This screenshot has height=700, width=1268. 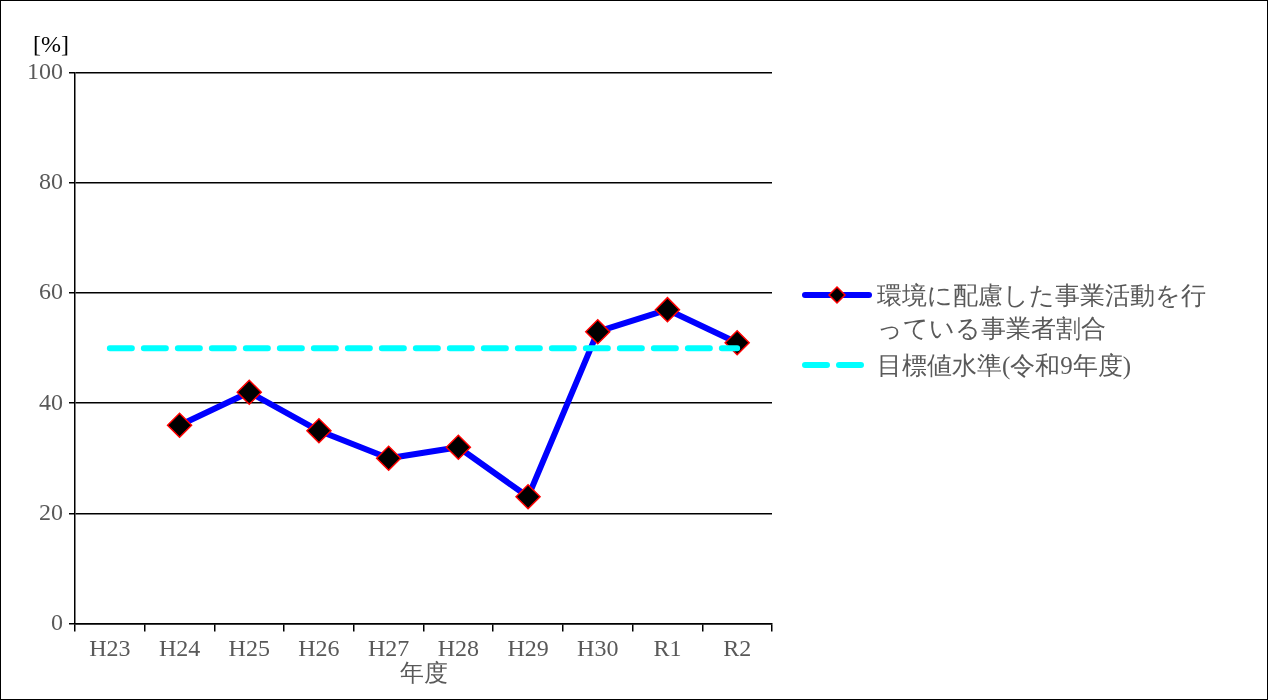 What do you see at coordinates (57, 621) in the screenshot?
I see `y-tick-label: 0` at bounding box center [57, 621].